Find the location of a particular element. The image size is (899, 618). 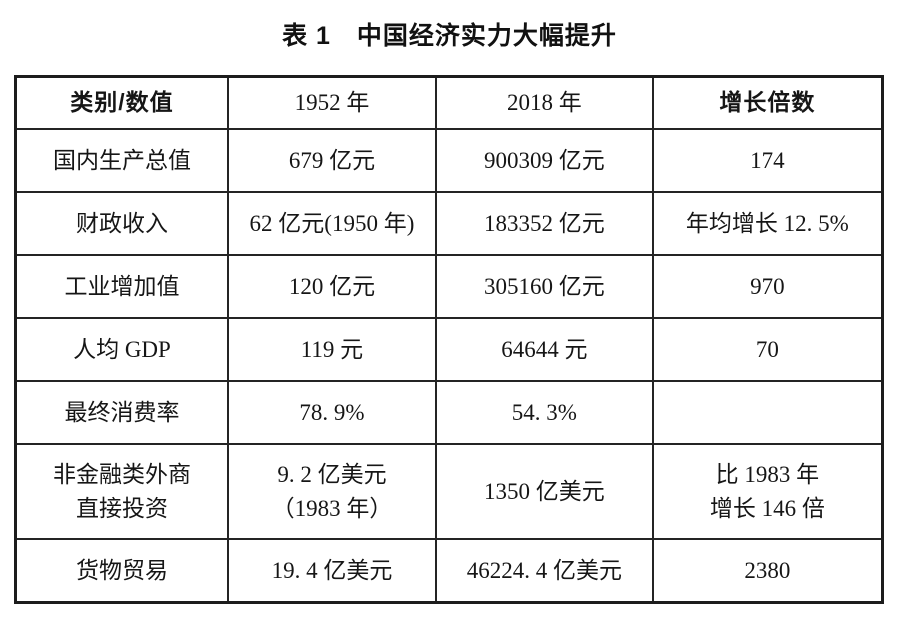

table-cell: 78. 9% is located at coordinates (331, 412).